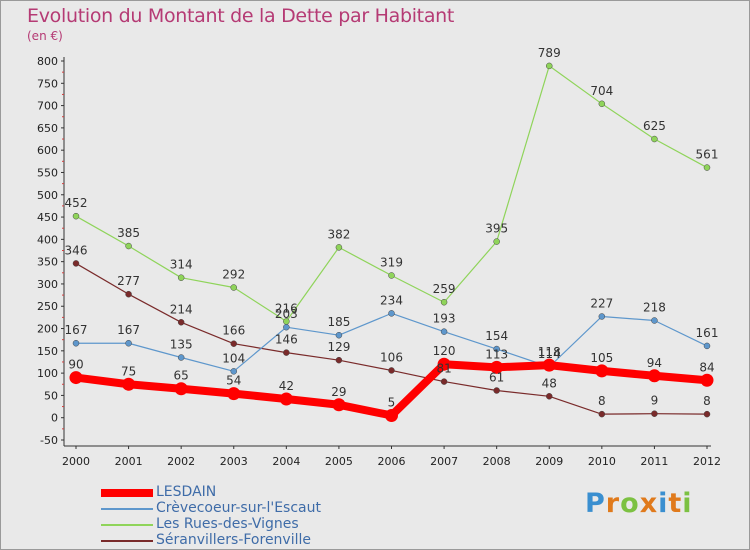  Describe the element at coordinates (687, 503) in the screenshot. I see `logo-letter: i` at that location.